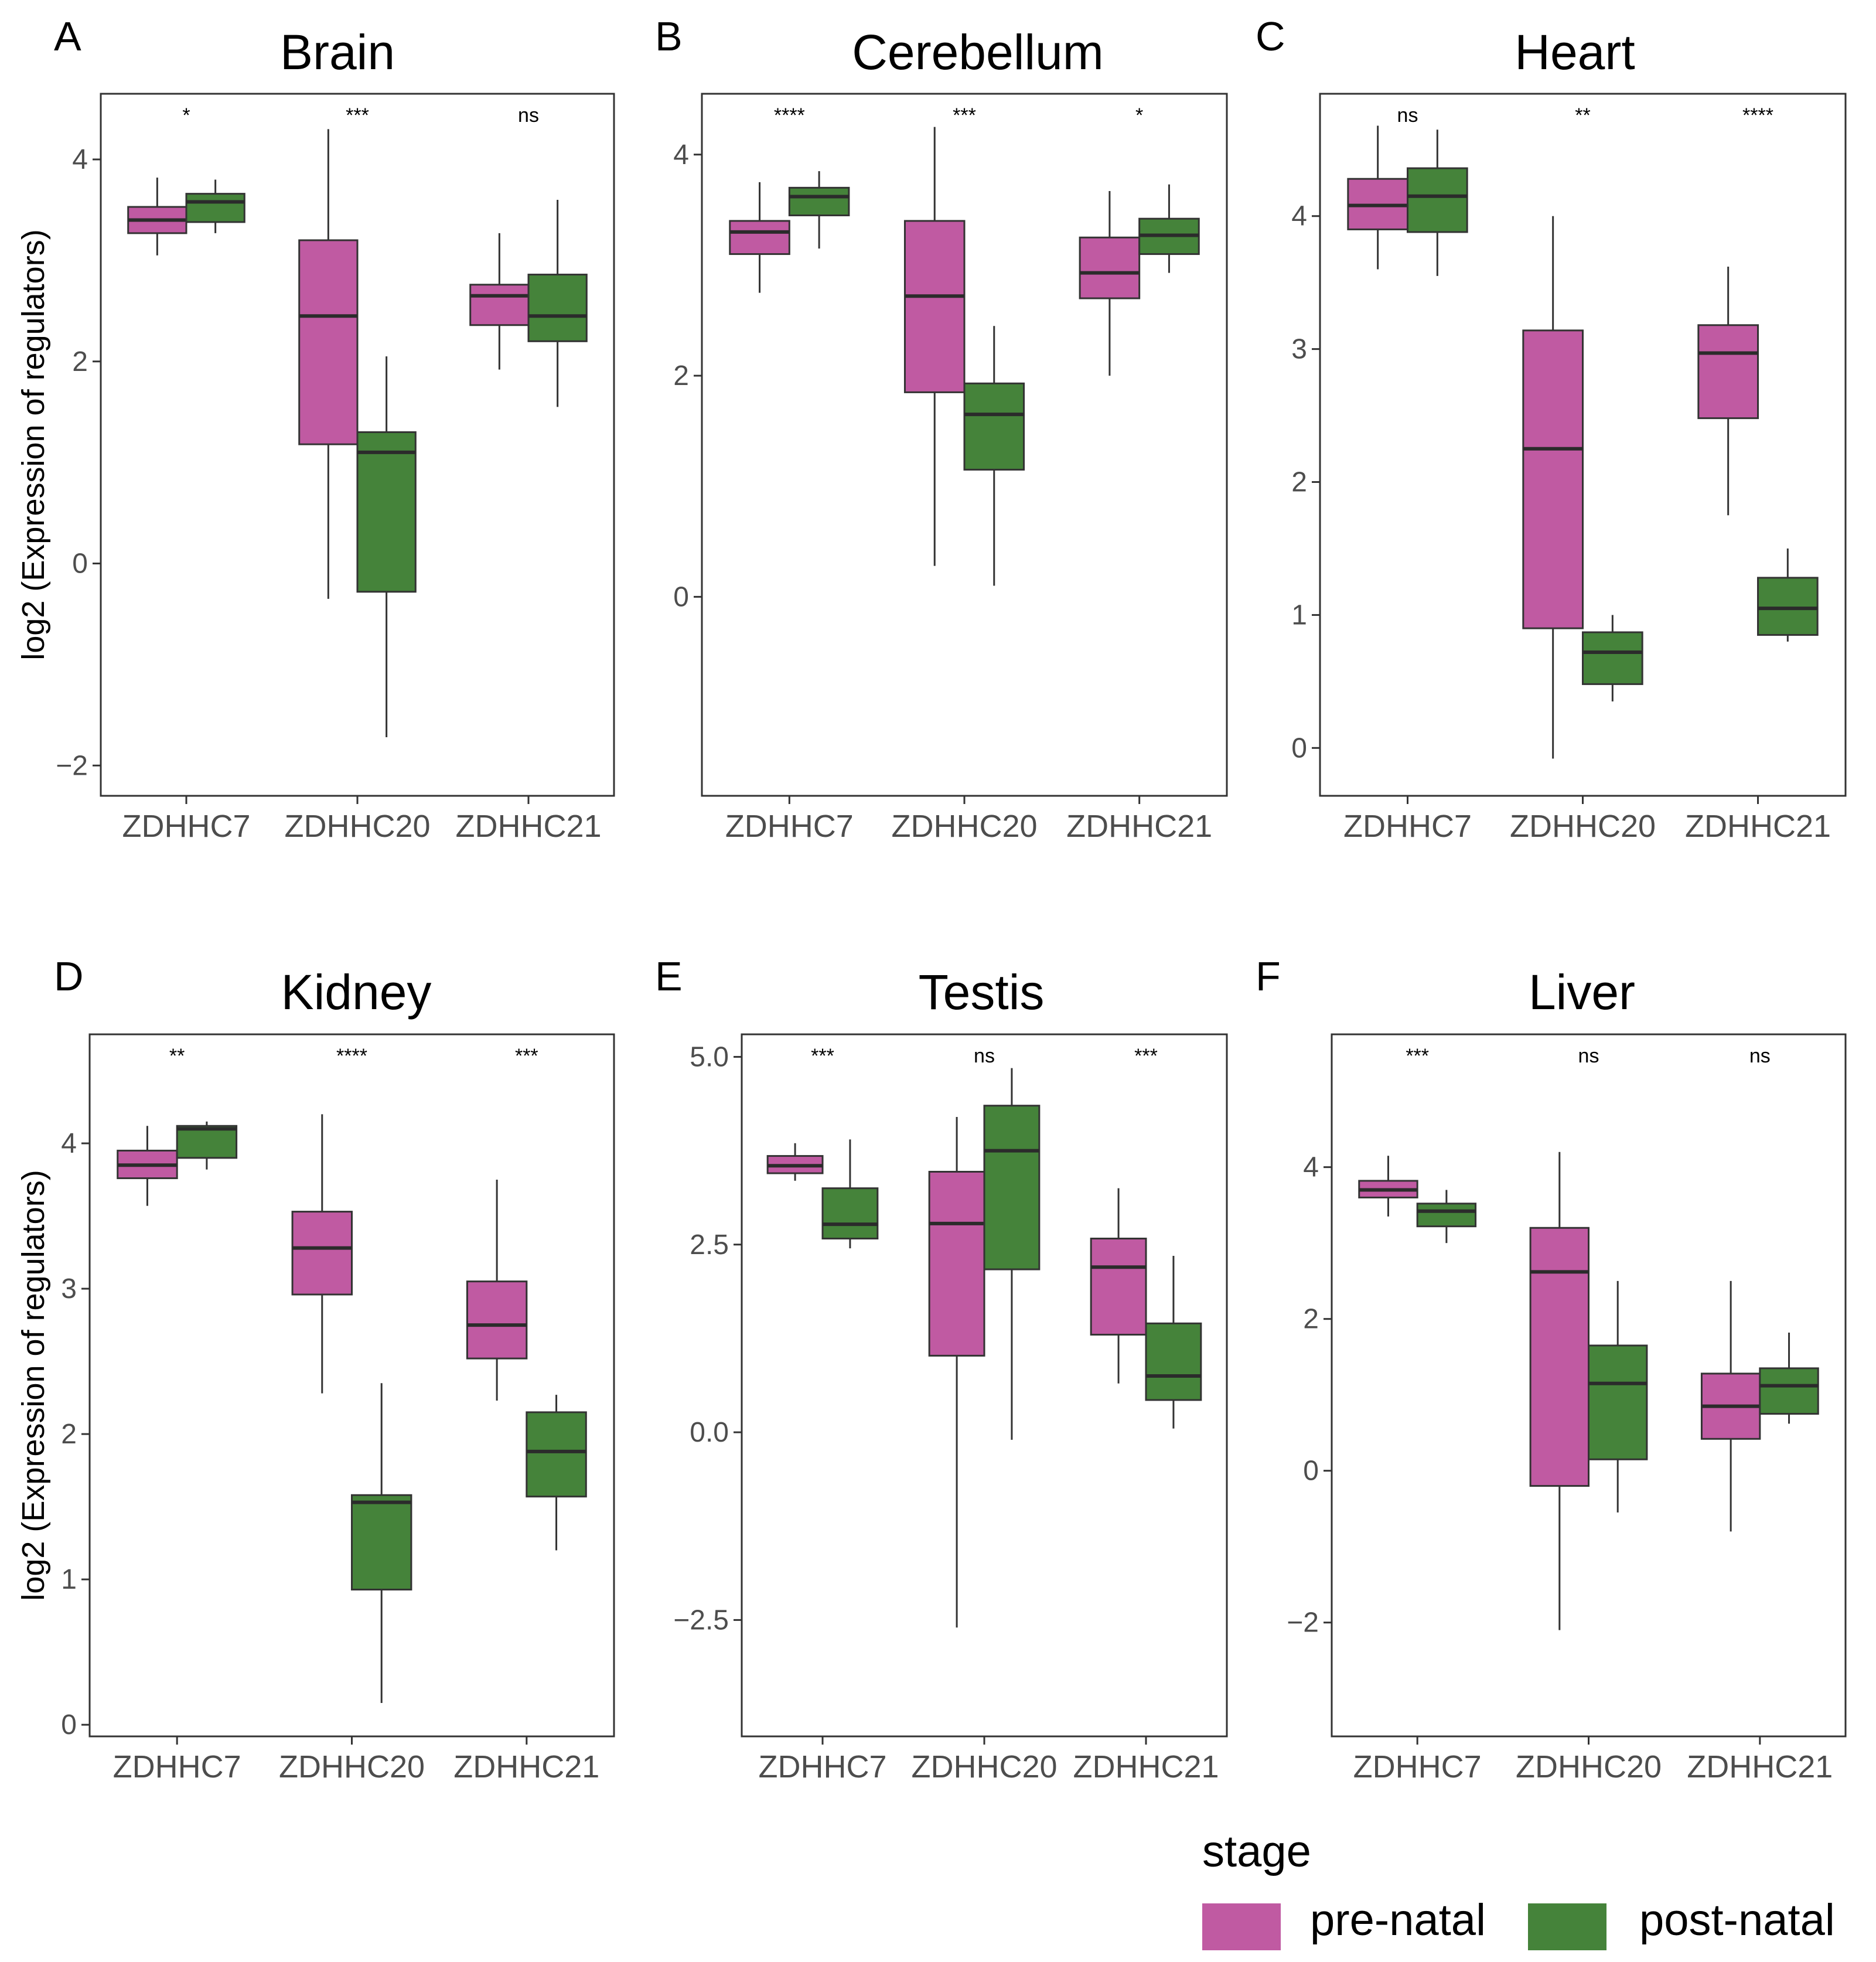 The width and height of the screenshot is (1876, 1962). Describe the element at coordinates (1270, 36) in the screenshot. I see `panel-letter: C` at that location.